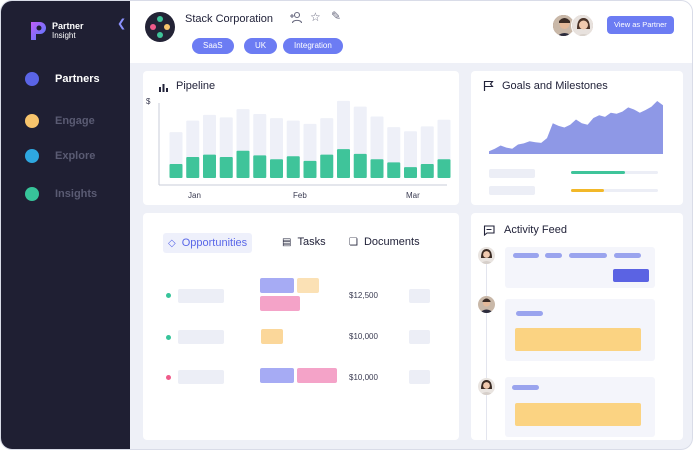  What do you see at coordinates (488, 85) in the screenshot?
I see `flag-icon` at bounding box center [488, 85].